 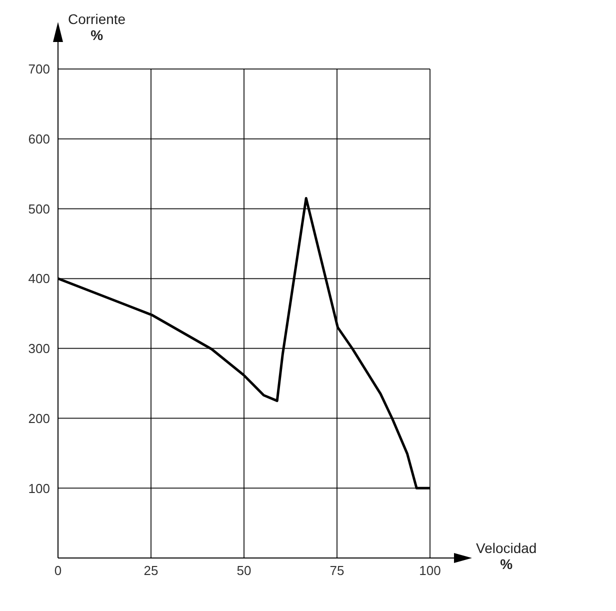 What do you see at coordinates (244, 570) in the screenshot?
I see `x-tick-label: 50` at bounding box center [244, 570].